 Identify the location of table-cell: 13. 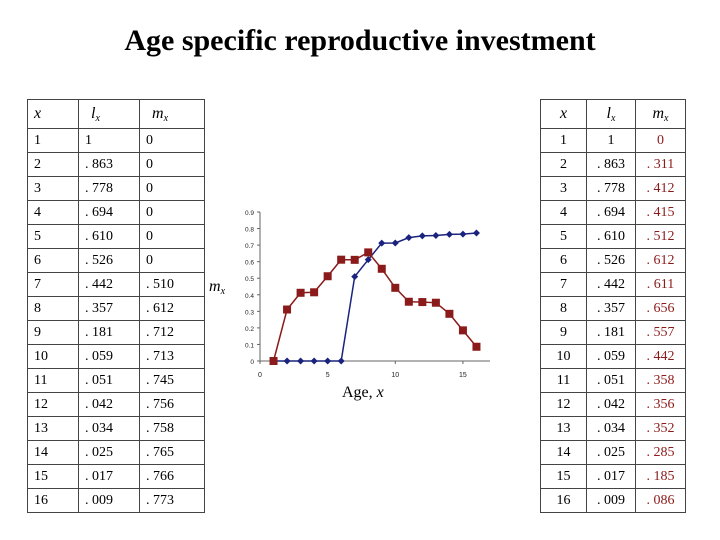
(563, 428).